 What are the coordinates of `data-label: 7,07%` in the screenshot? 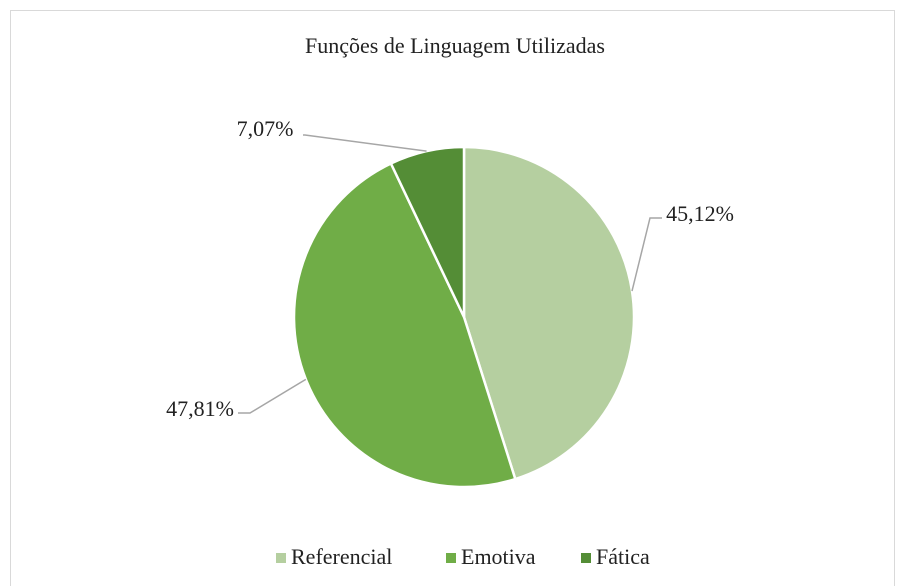 It's located at (265, 128).